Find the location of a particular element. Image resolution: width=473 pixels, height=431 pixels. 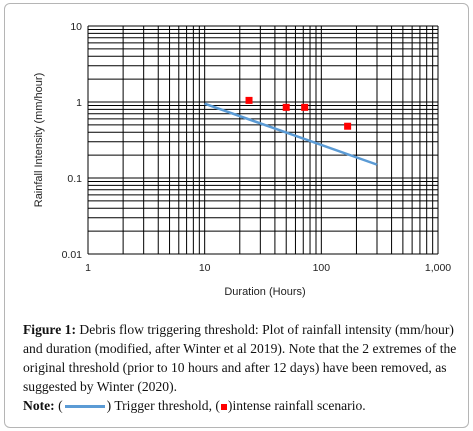

figure-label: Figure 1: is located at coordinates (49, 329).